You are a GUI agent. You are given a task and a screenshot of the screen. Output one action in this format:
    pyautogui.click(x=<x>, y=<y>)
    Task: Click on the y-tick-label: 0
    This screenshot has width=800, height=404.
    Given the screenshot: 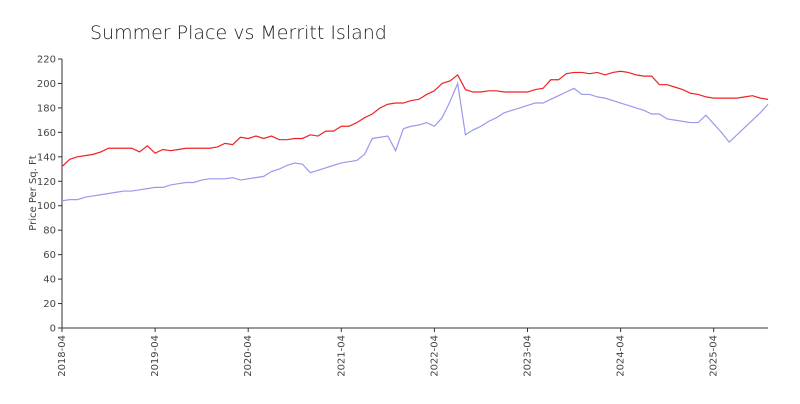 What is the action you would take?
    pyautogui.click(x=53, y=329)
    